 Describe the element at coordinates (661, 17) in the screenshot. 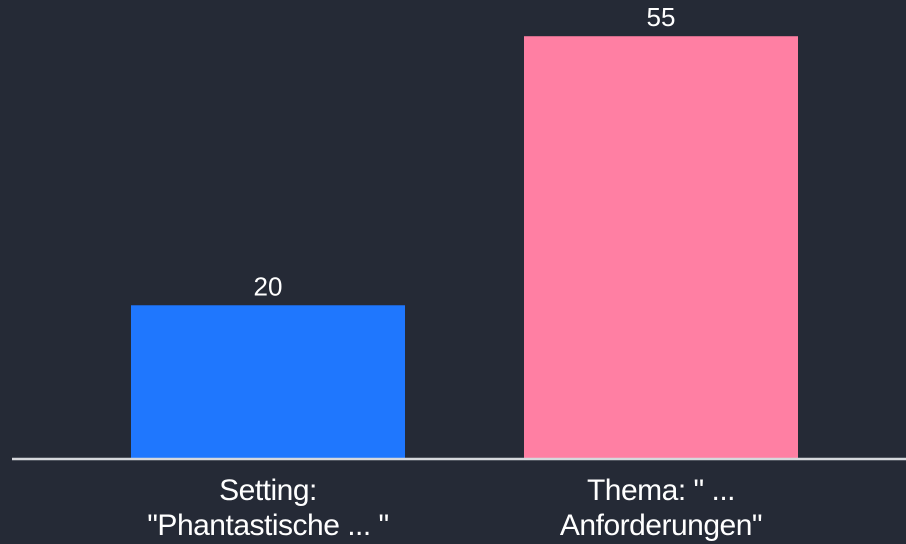

I see `bar-value-label-1: 55` at that location.